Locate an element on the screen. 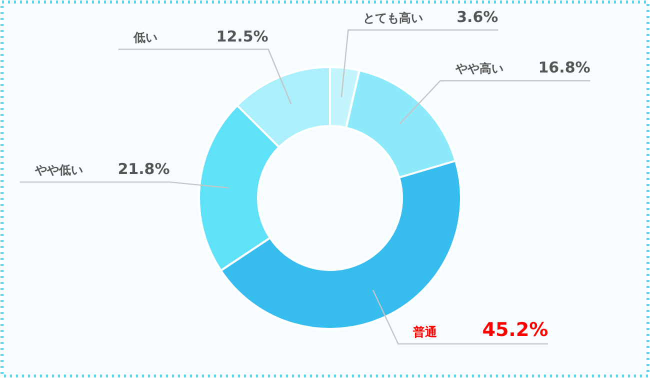 This screenshot has width=650, height=378. slice-label: やや低い is located at coordinates (58, 170).